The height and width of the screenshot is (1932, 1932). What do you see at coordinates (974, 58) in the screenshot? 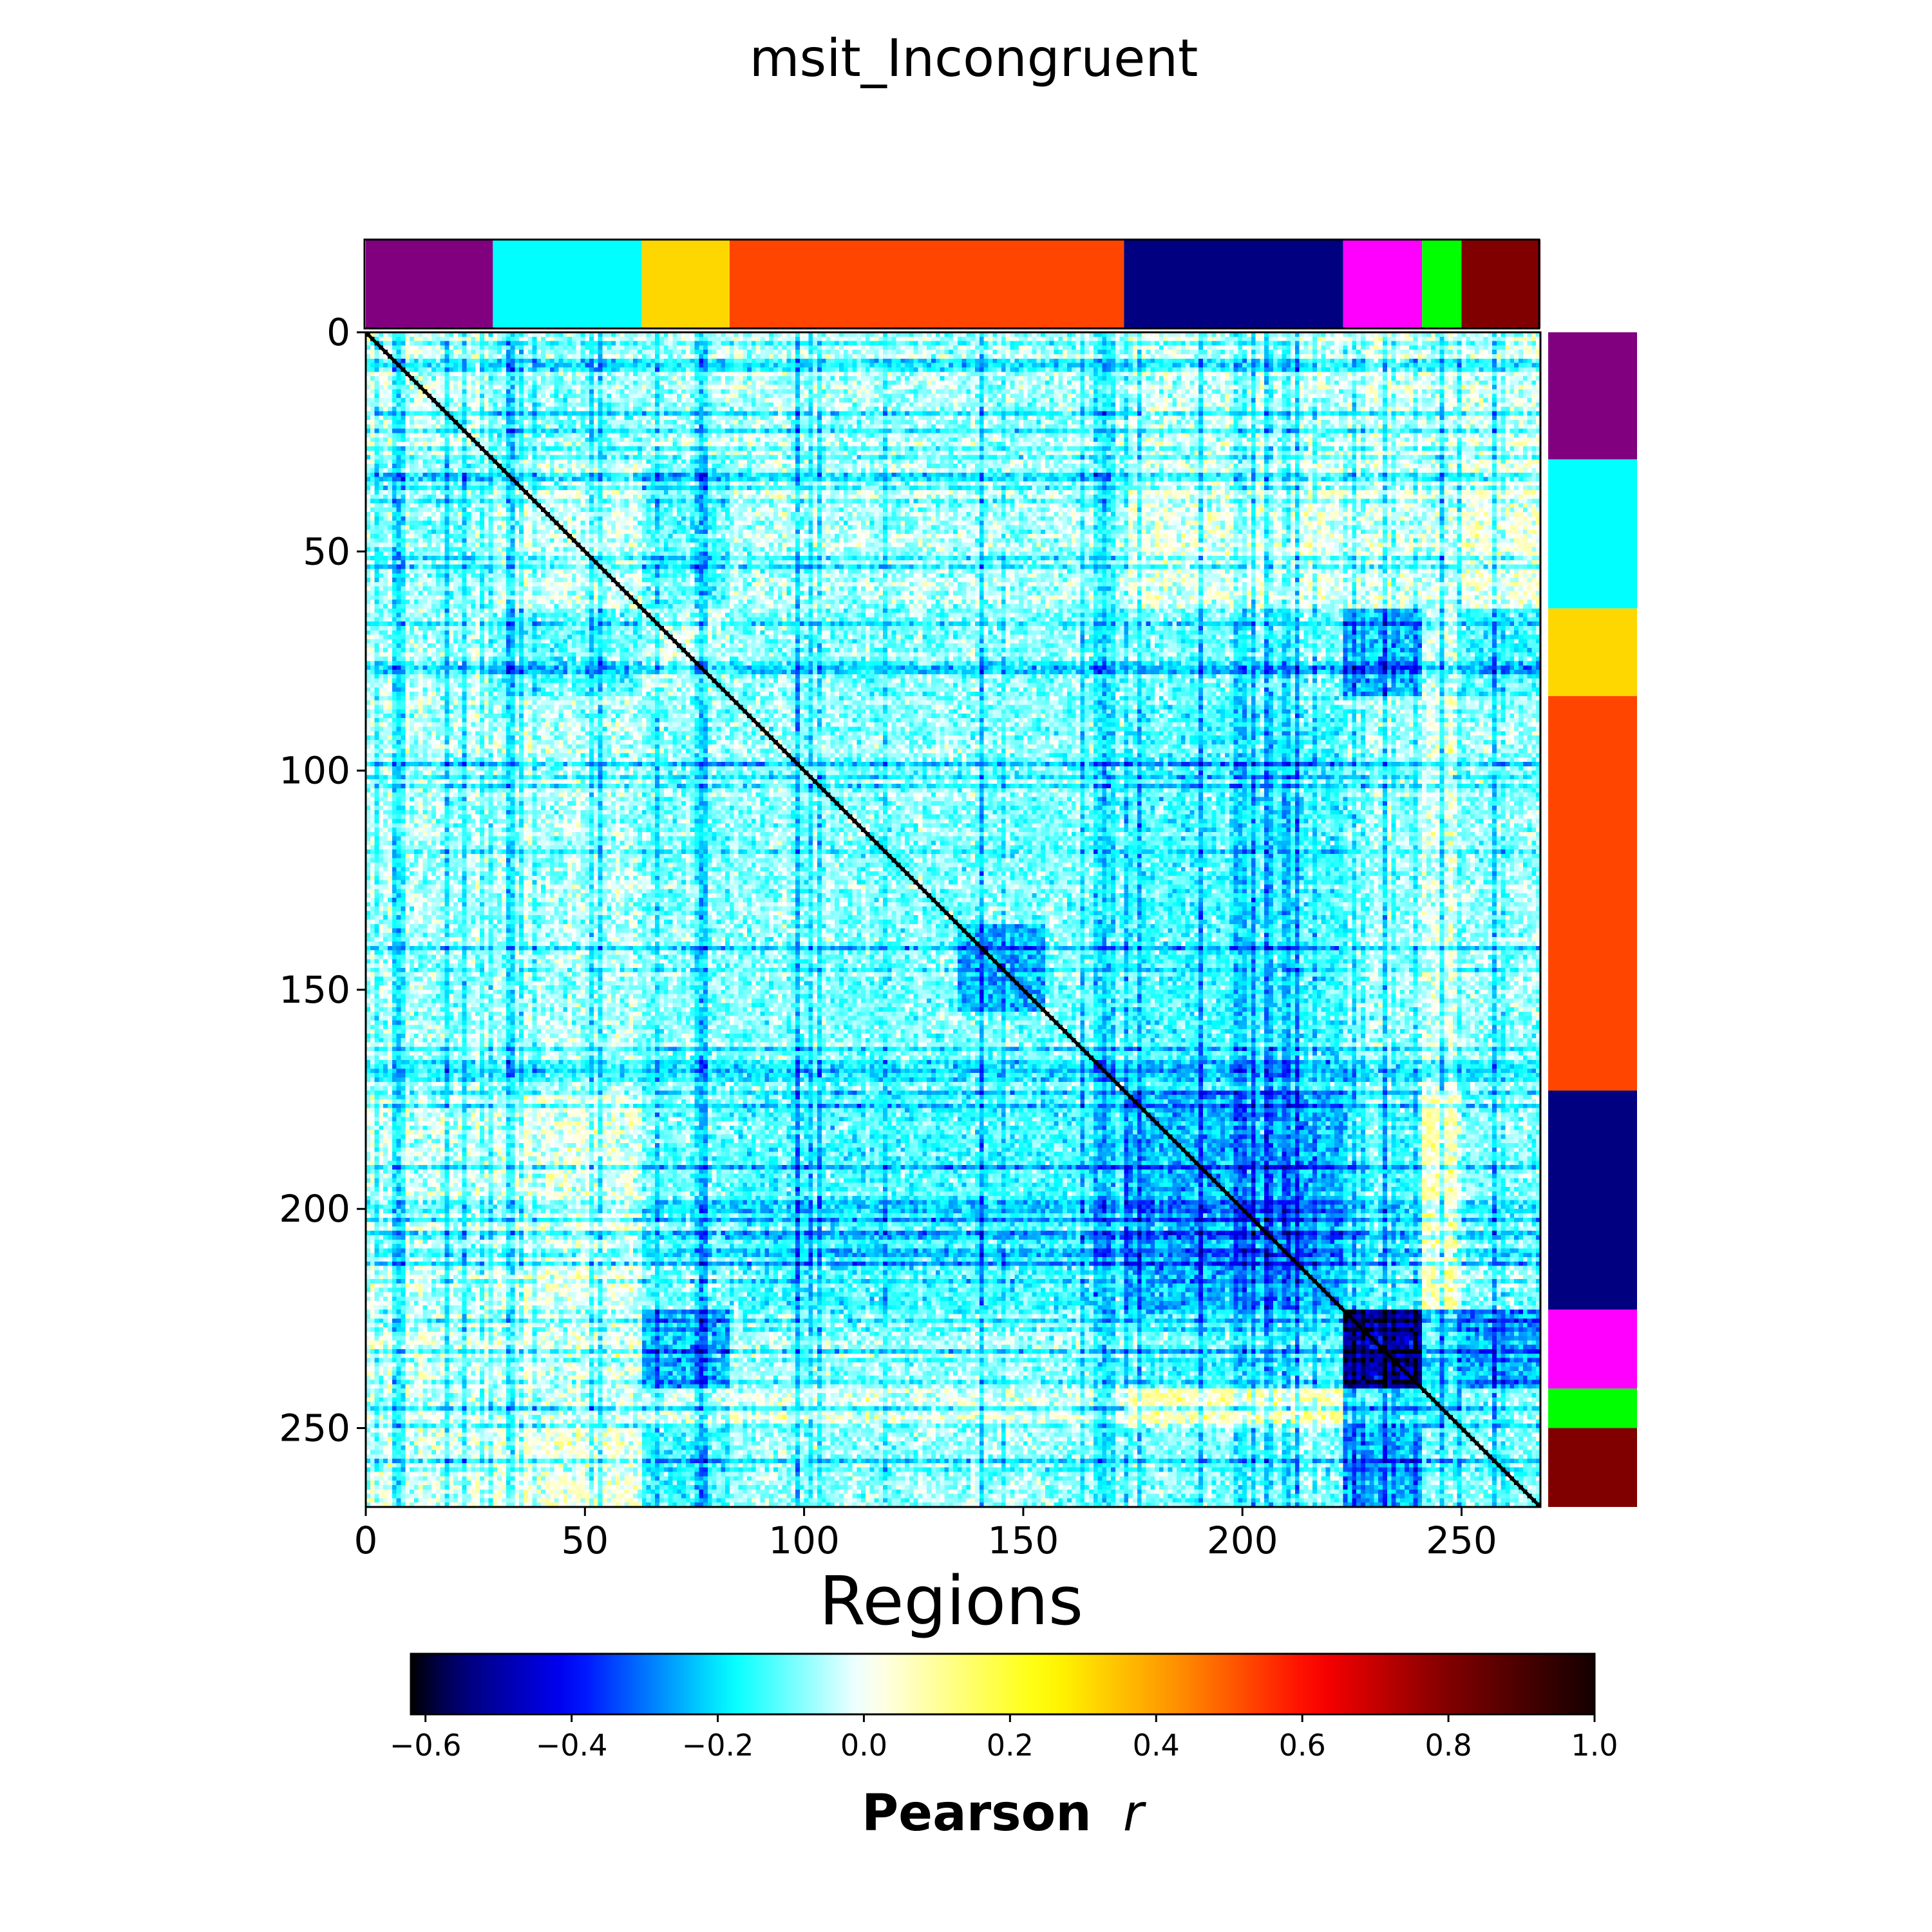
I see `chart-title: msit_Incongruent` at bounding box center [974, 58].